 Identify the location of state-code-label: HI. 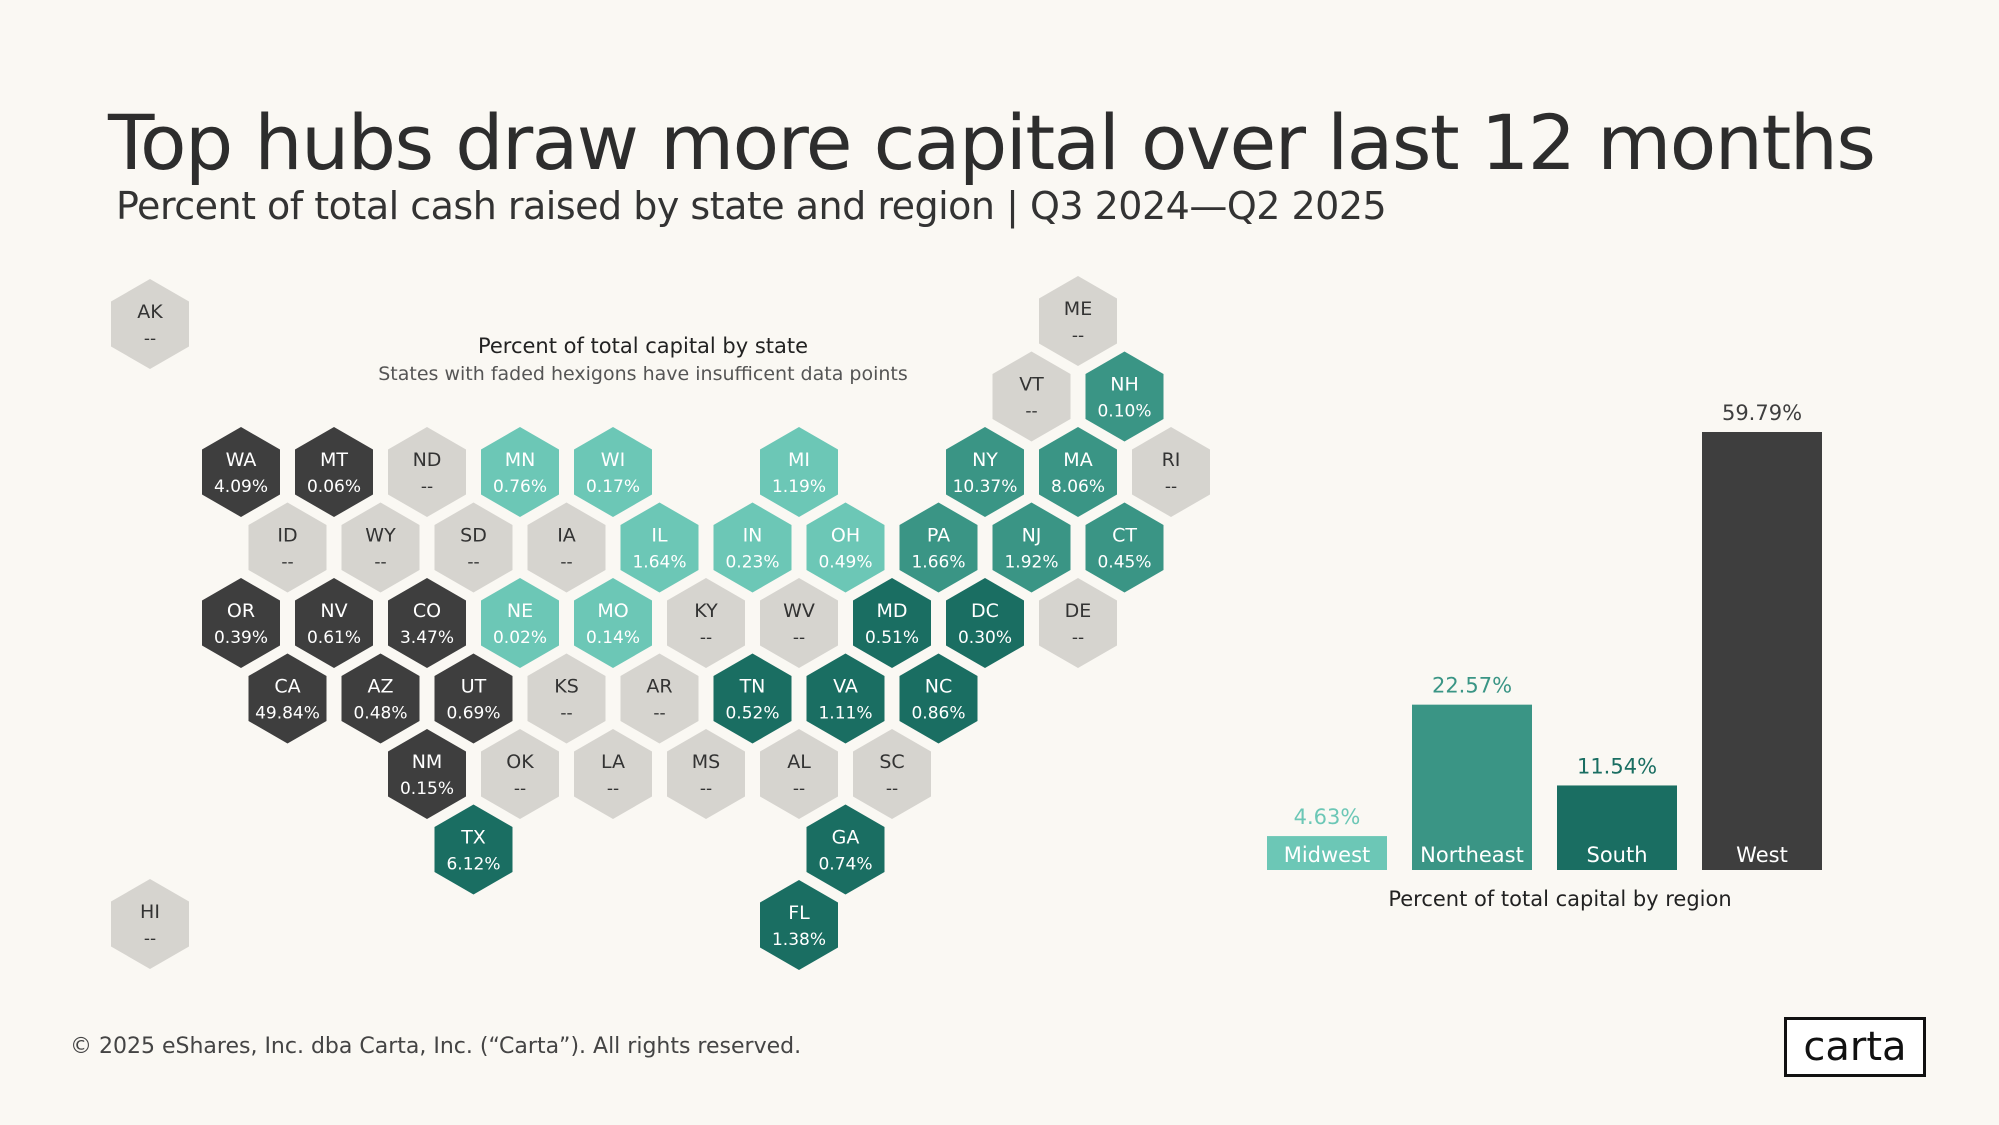
(150, 912).